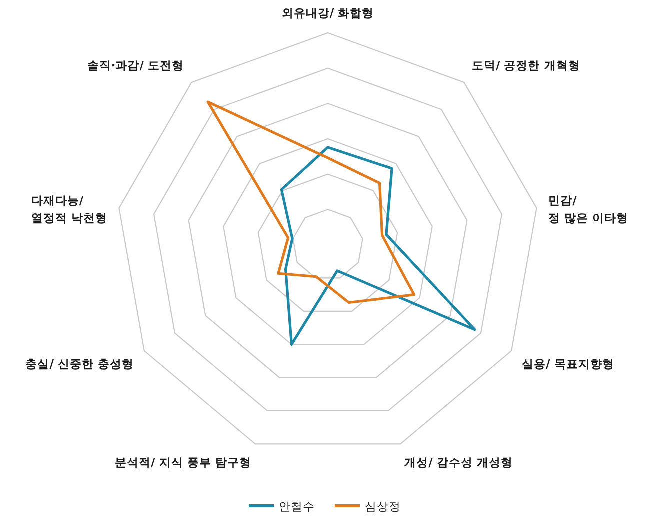  Describe the element at coordinates (297, 507) in the screenshot. I see `legend-label: 안철수` at that location.